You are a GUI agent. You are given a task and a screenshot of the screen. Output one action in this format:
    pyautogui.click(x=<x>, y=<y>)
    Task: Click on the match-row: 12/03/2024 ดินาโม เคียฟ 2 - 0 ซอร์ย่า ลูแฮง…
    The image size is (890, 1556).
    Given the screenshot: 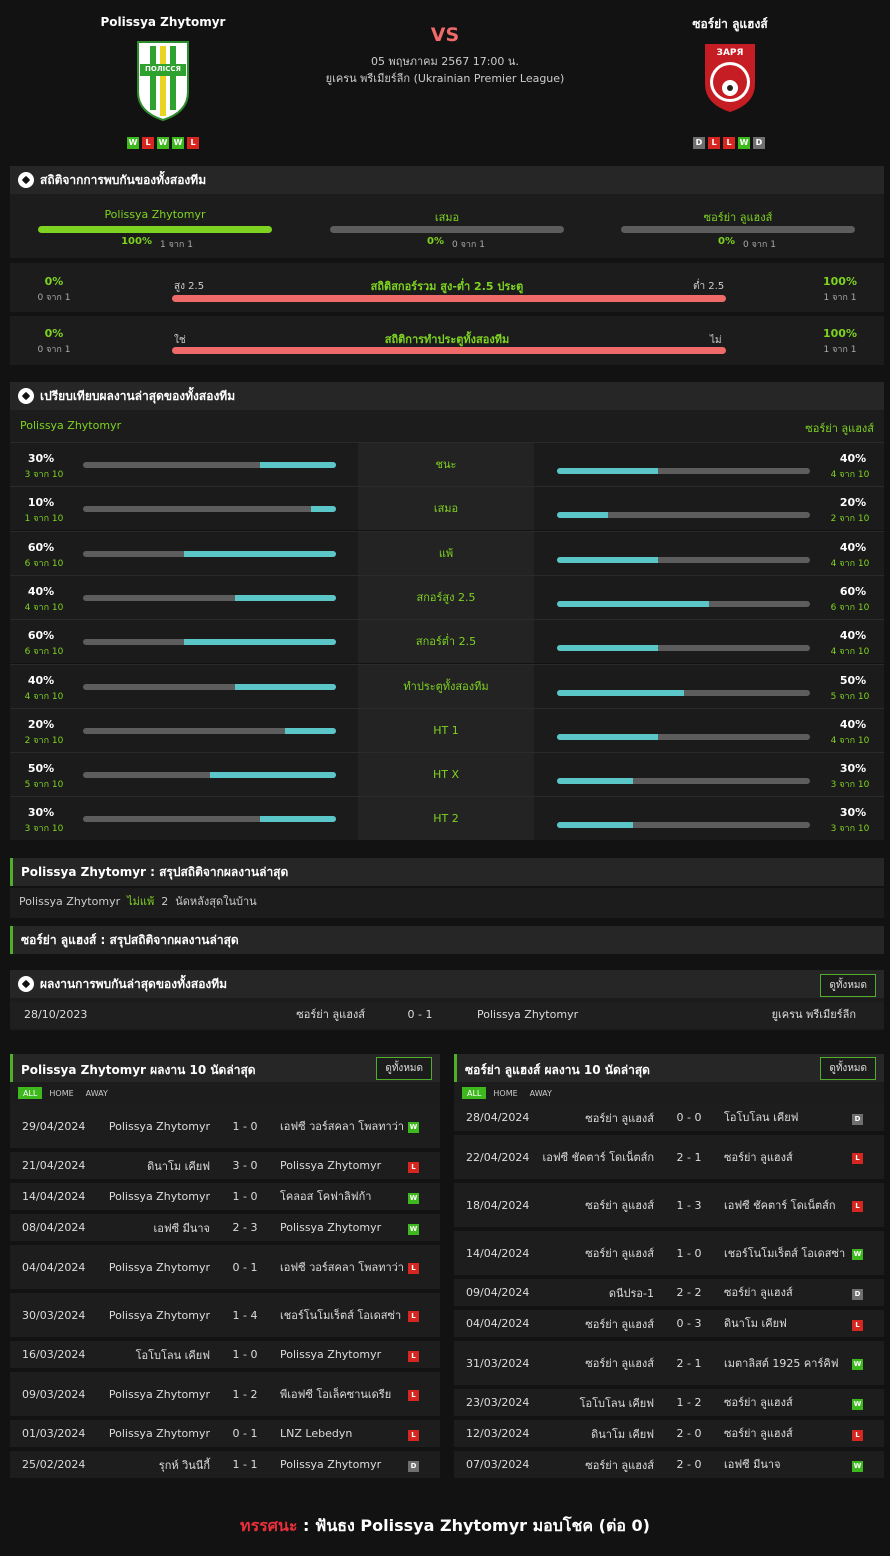 What is the action you would take?
    pyautogui.click(x=669, y=1435)
    